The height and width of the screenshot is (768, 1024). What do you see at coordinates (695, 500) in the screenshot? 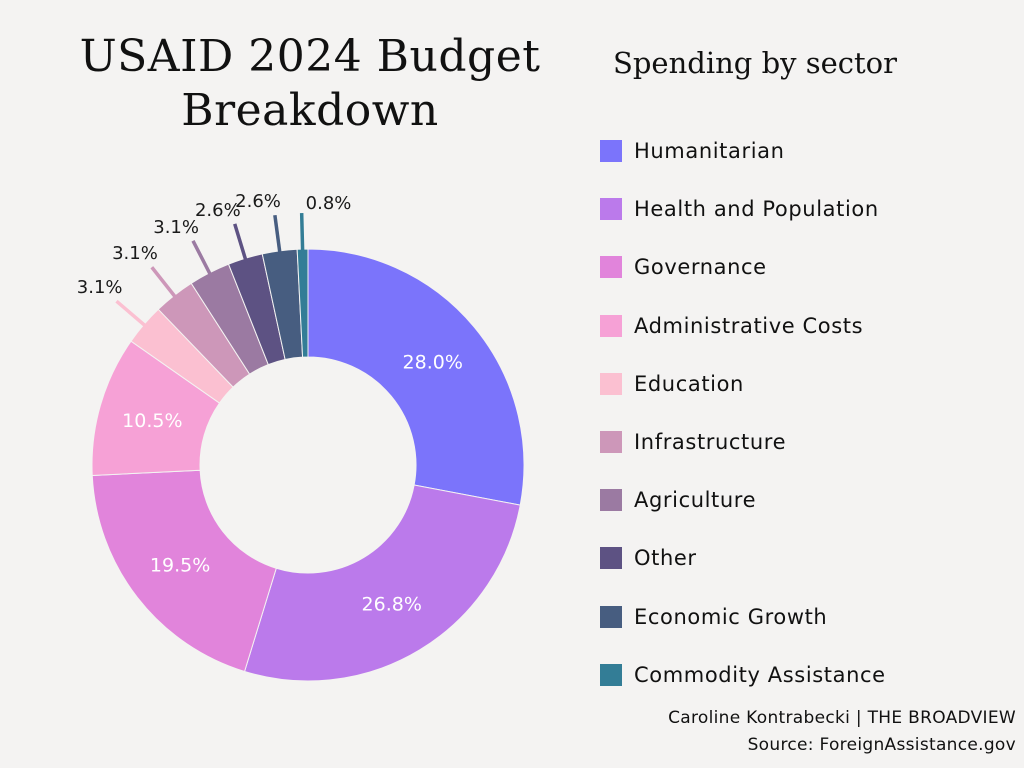
I see `legend-label: Agriculture` at bounding box center [695, 500].